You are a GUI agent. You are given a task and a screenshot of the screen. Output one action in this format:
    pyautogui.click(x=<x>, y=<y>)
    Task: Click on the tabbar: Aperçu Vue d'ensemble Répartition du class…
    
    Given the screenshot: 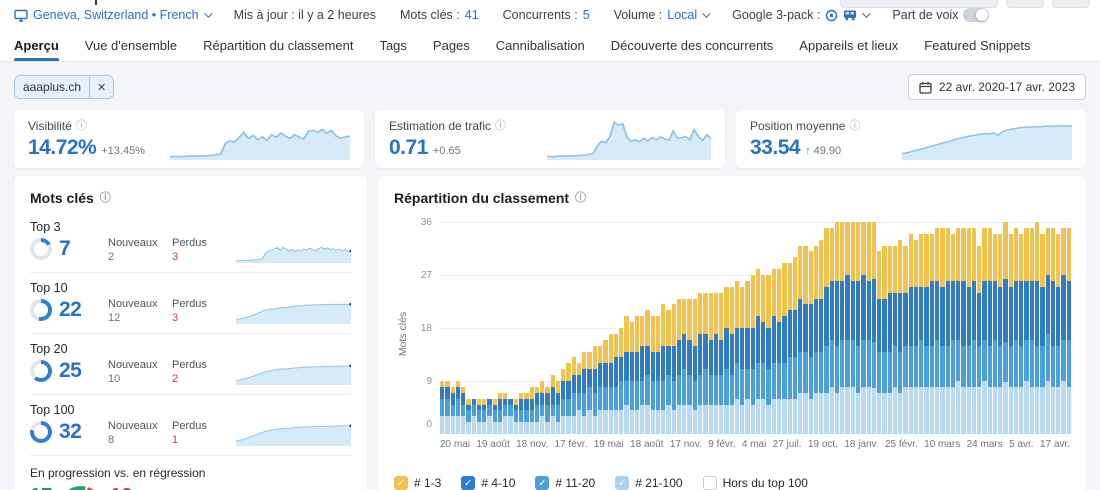 What is the action you would take?
    pyautogui.click(x=550, y=46)
    